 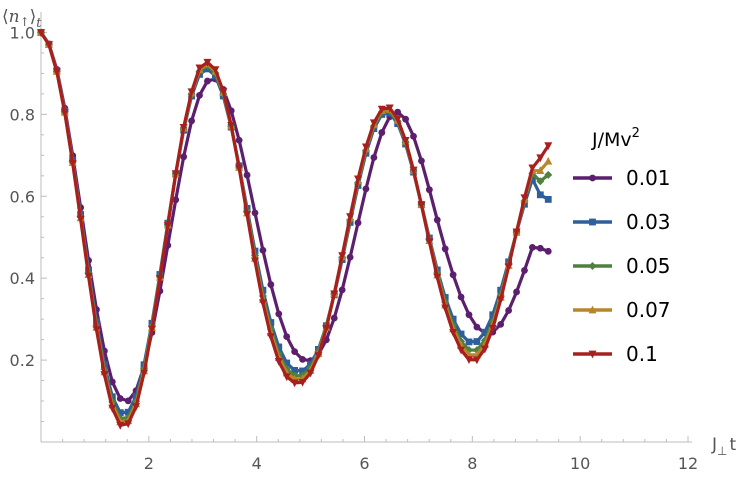 What do you see at coordinates (22, 19) in the screenshot?
I see `y-axis-title: ⟨n↑⟩t` at bounding box center [22, 19].